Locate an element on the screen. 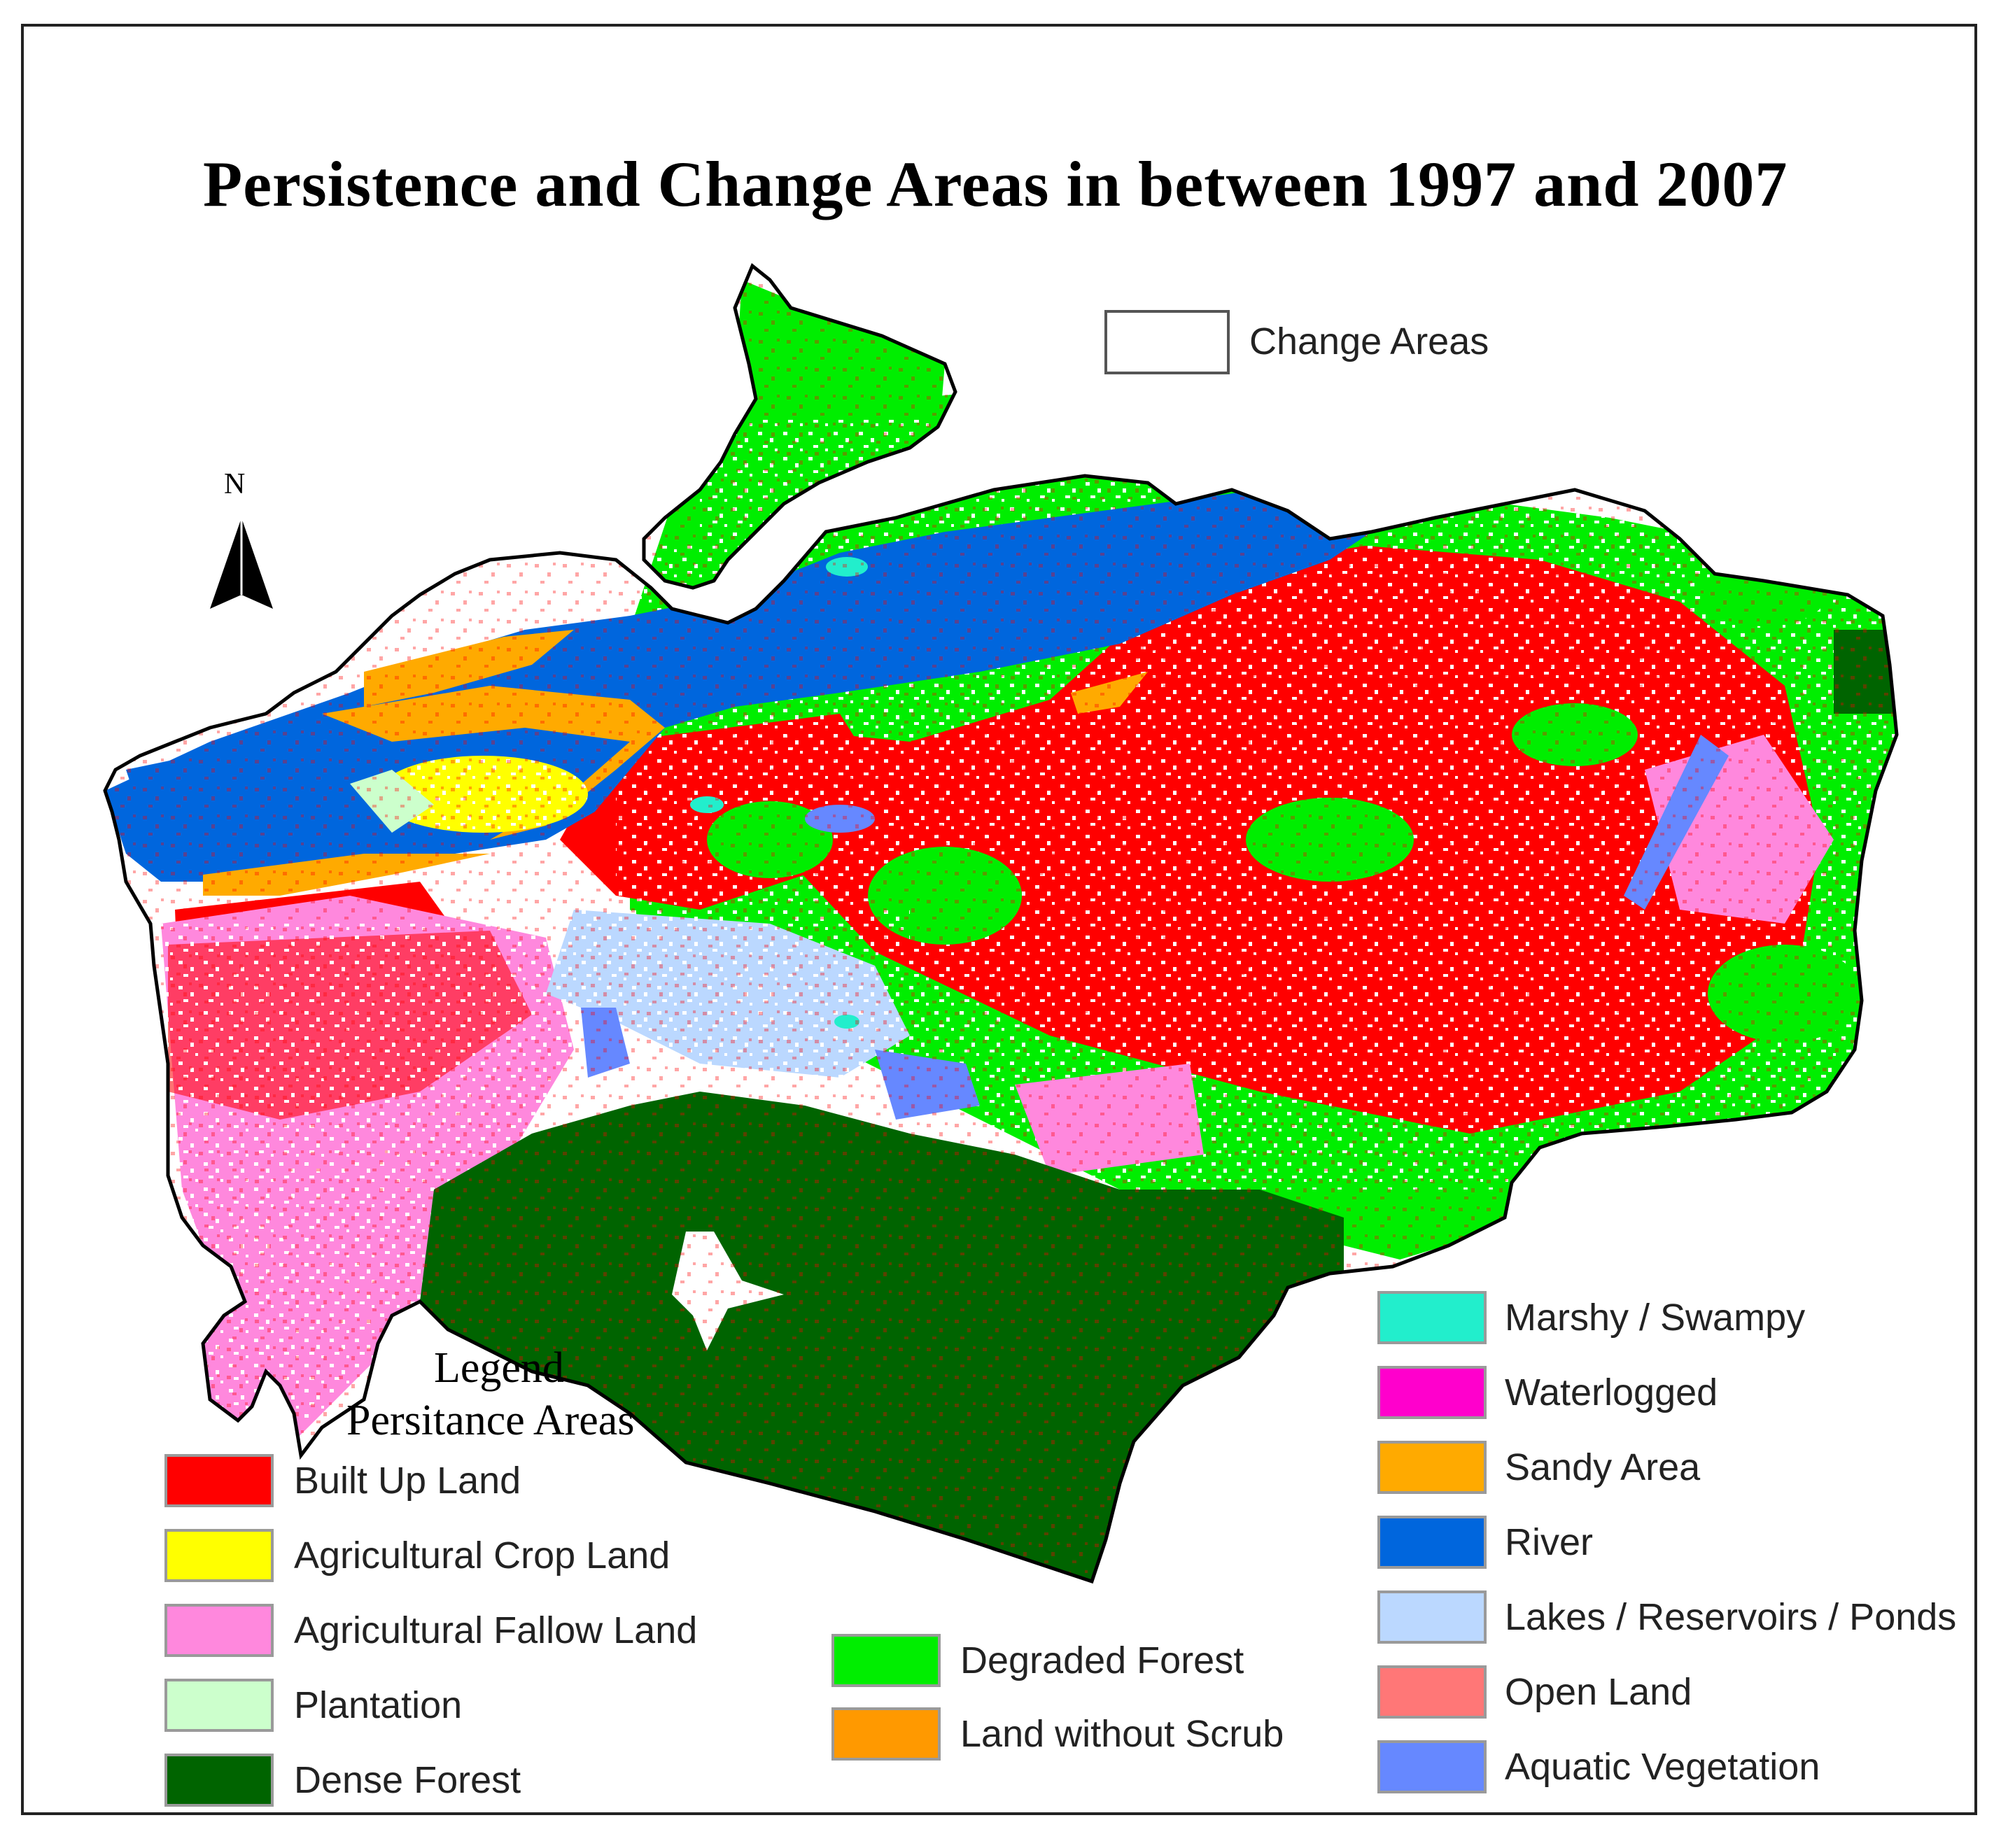  legend-label: Lakes / Reservoirs / Ponds is located at coordinates (1731, 1617).